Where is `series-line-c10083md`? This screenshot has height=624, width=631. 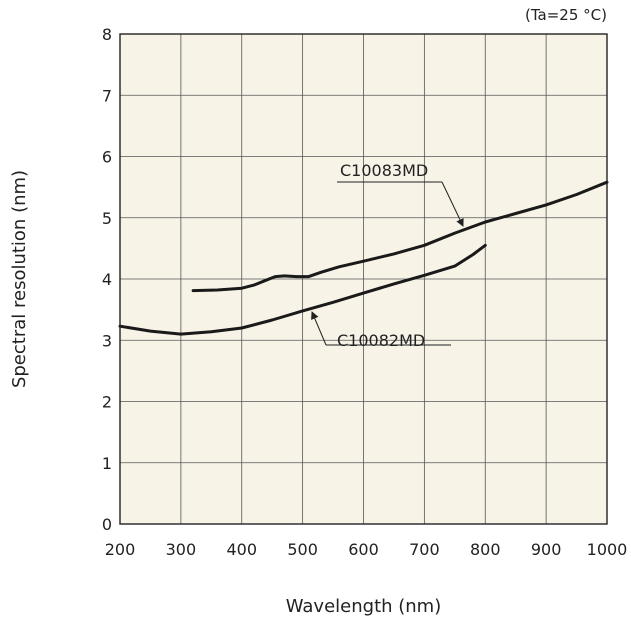
series-line-c10083md is located at coordinates (400, 236).